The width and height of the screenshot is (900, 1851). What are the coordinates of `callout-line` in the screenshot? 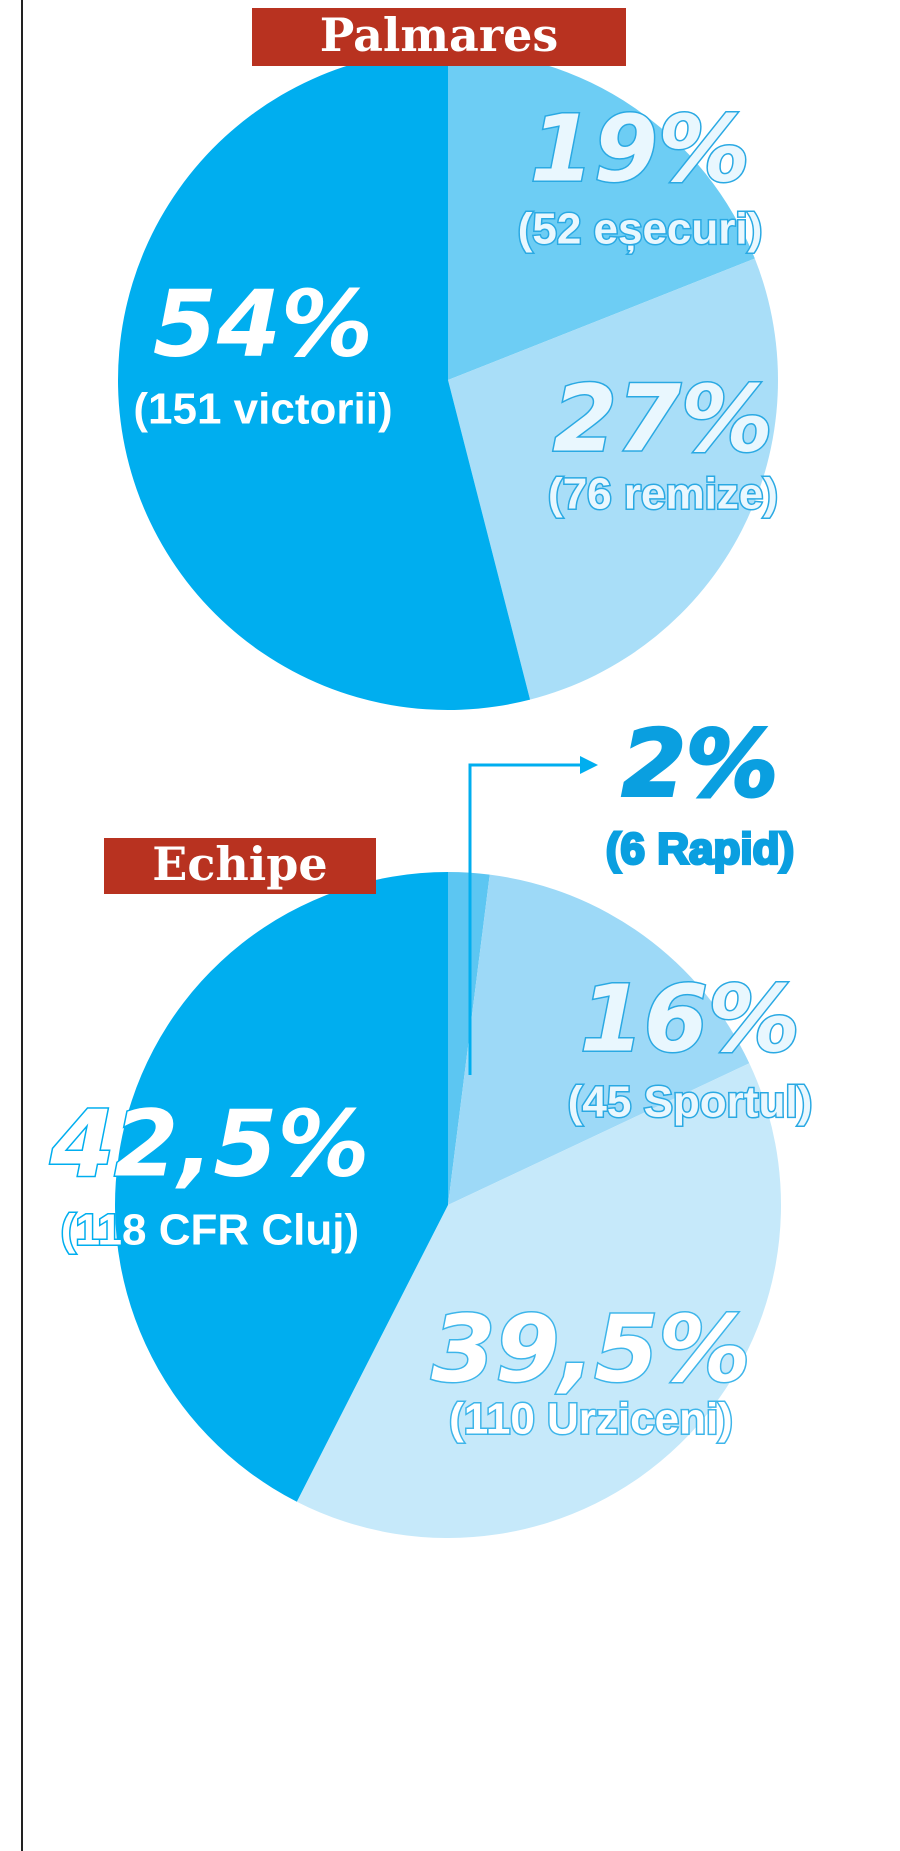 It's located at (526, 919).